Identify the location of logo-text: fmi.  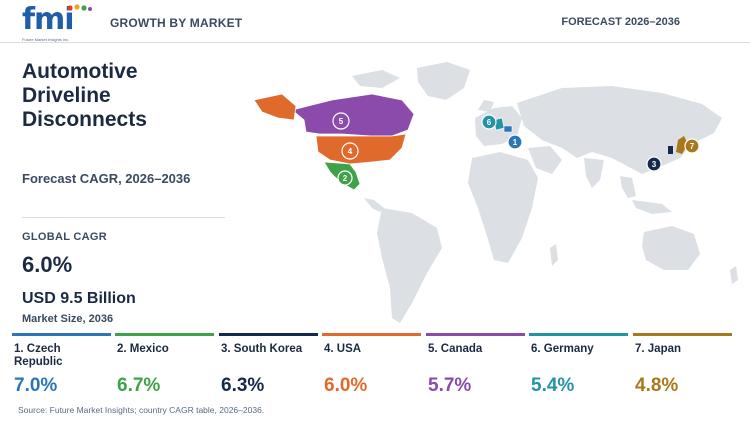
(48, 19).